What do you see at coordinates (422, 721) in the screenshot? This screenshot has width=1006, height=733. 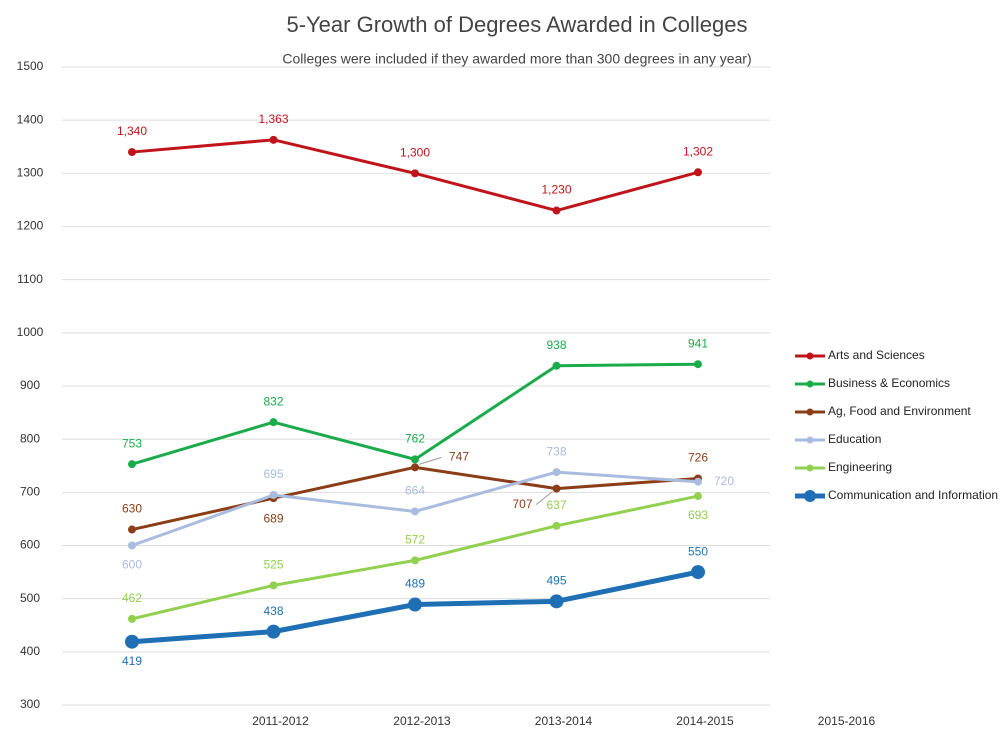 I see `x-tick-label: 2012-2013` at bounding box center [422, 721].